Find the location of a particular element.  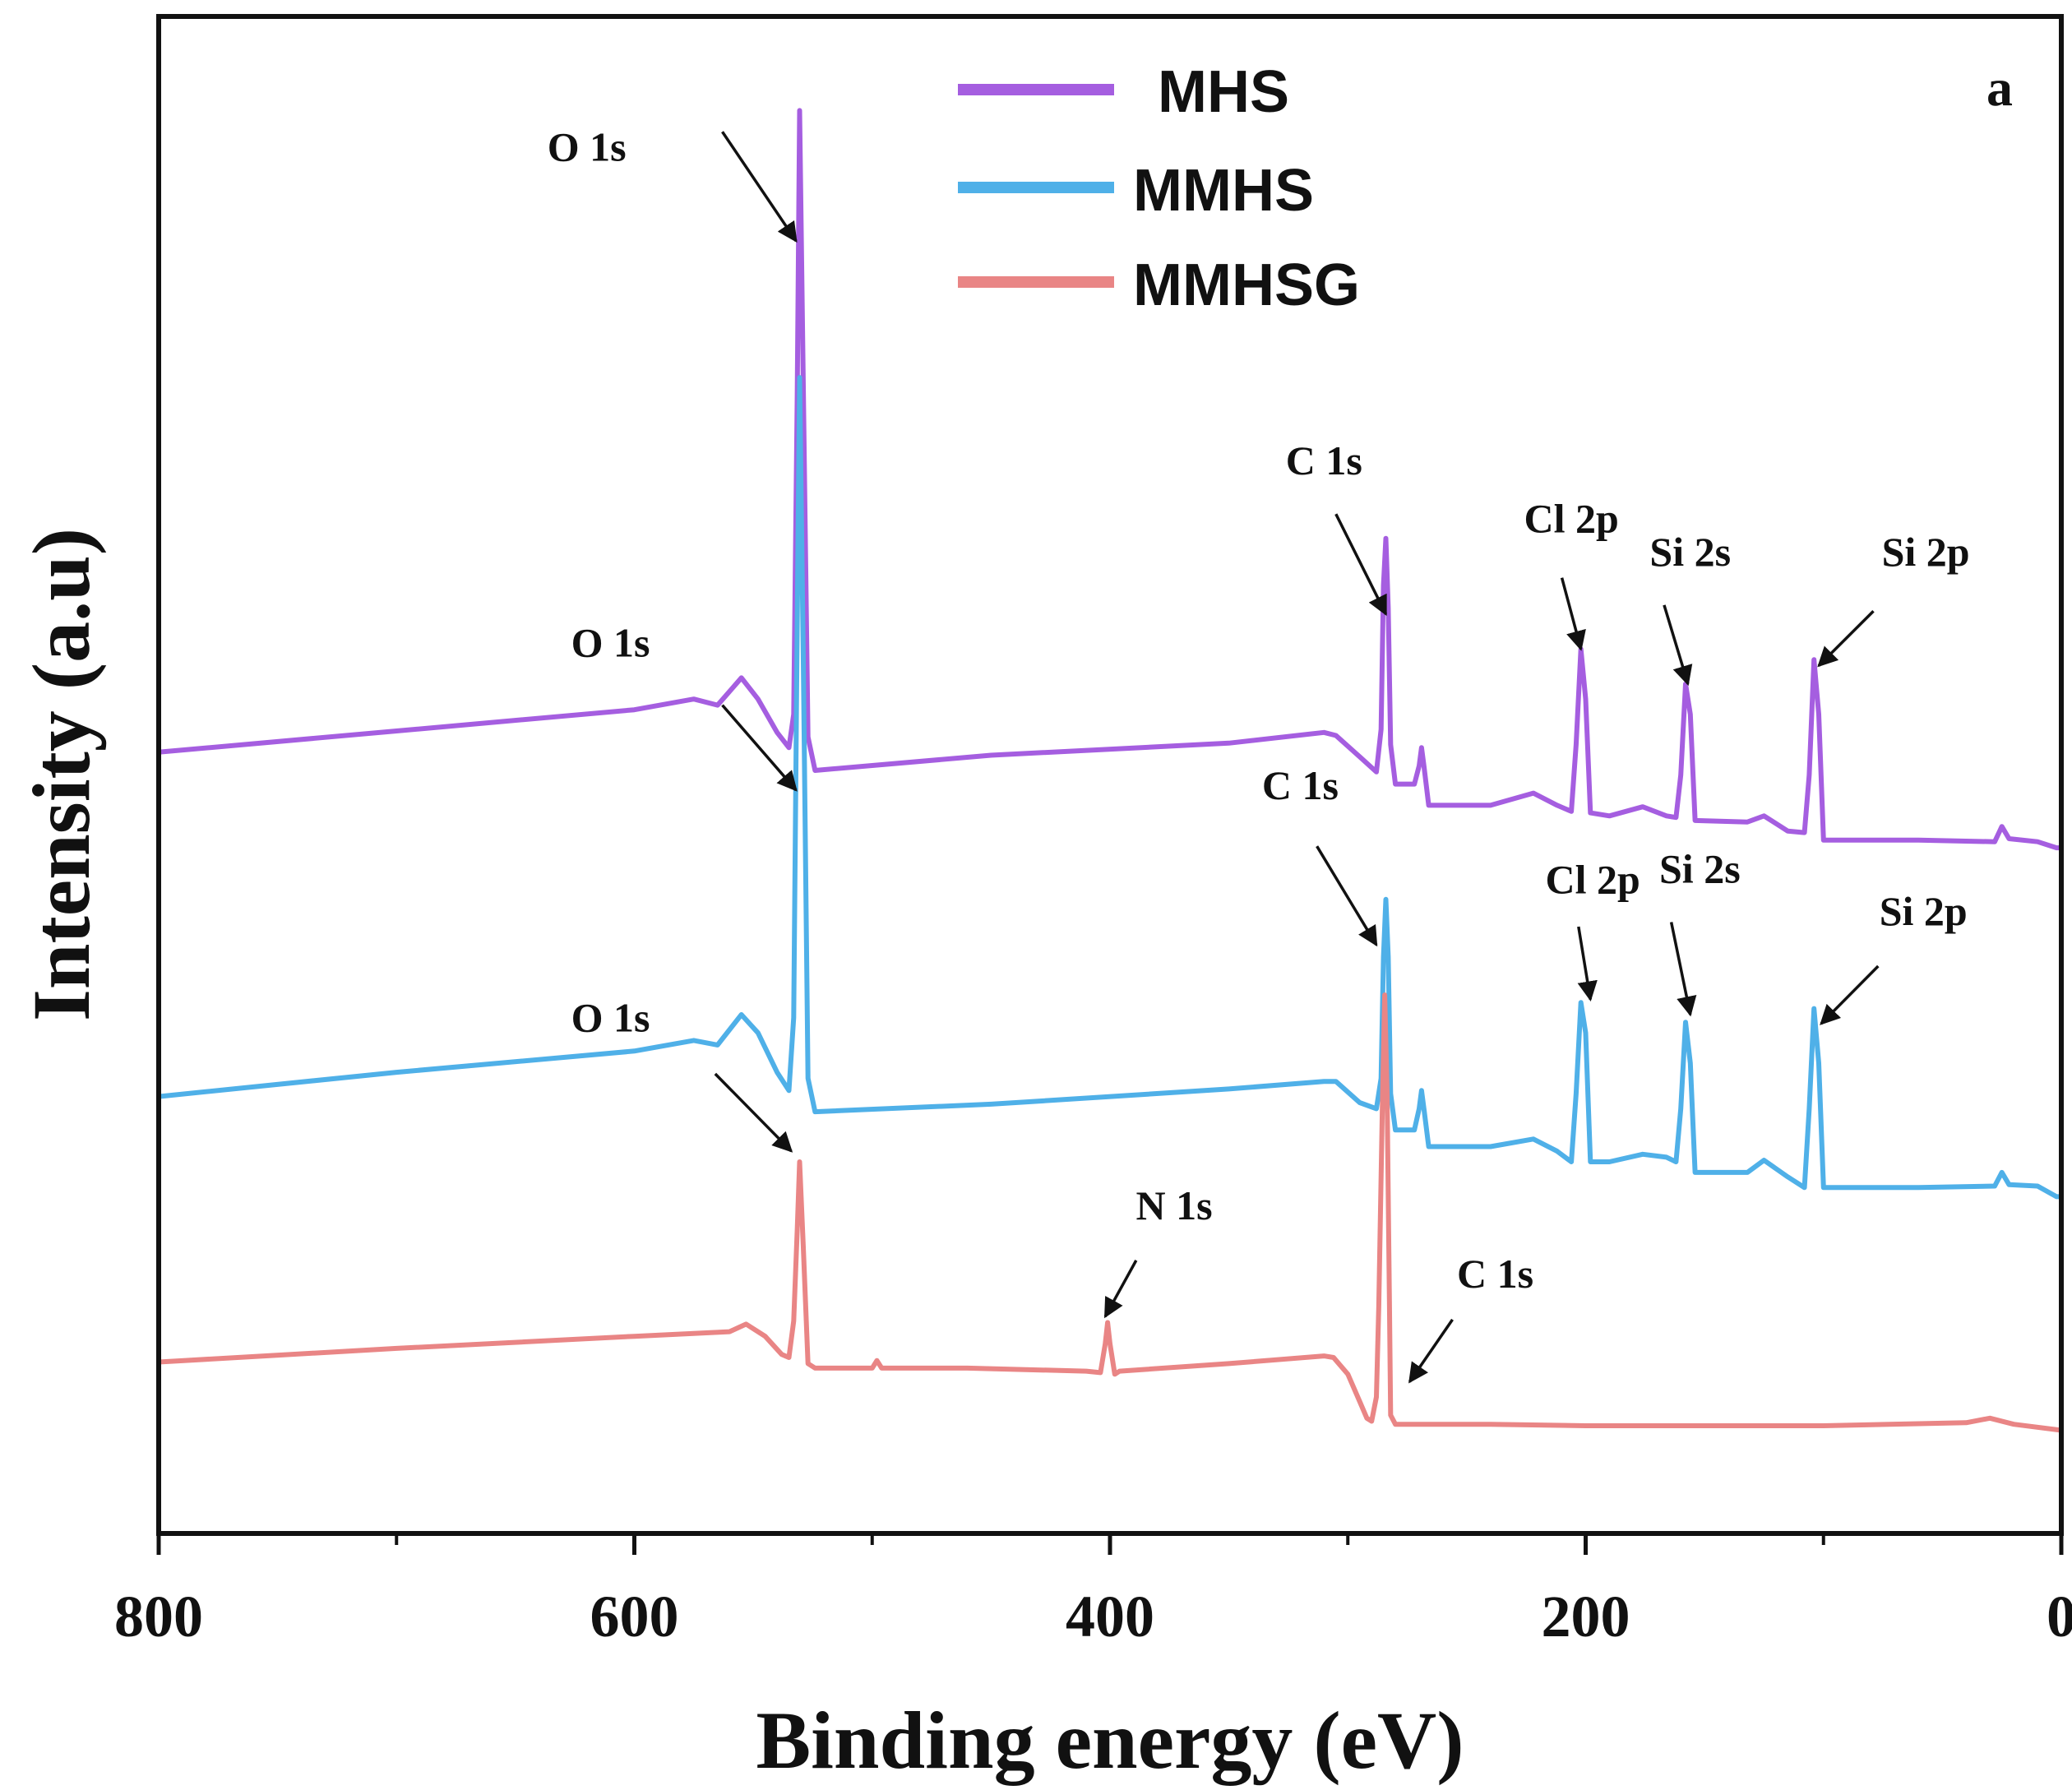

x-axis-title: Binding energy (eV) is located at coordinates (1110, 1740).